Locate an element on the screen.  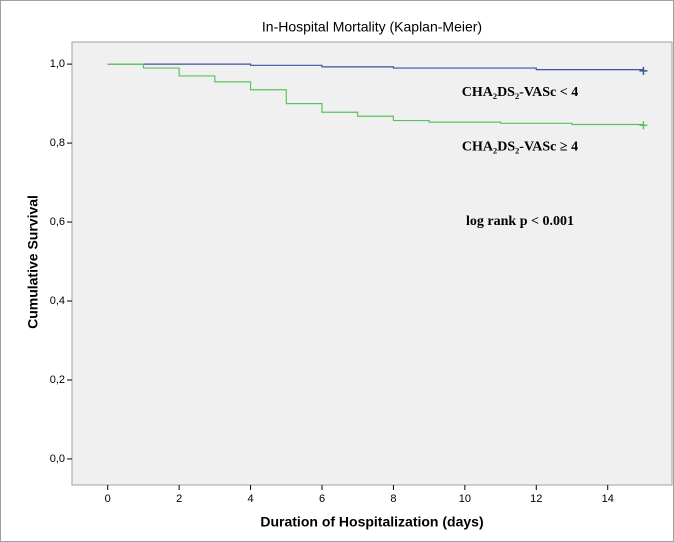
y-tick-label: 0,0 is located at coordinates (57, 459).